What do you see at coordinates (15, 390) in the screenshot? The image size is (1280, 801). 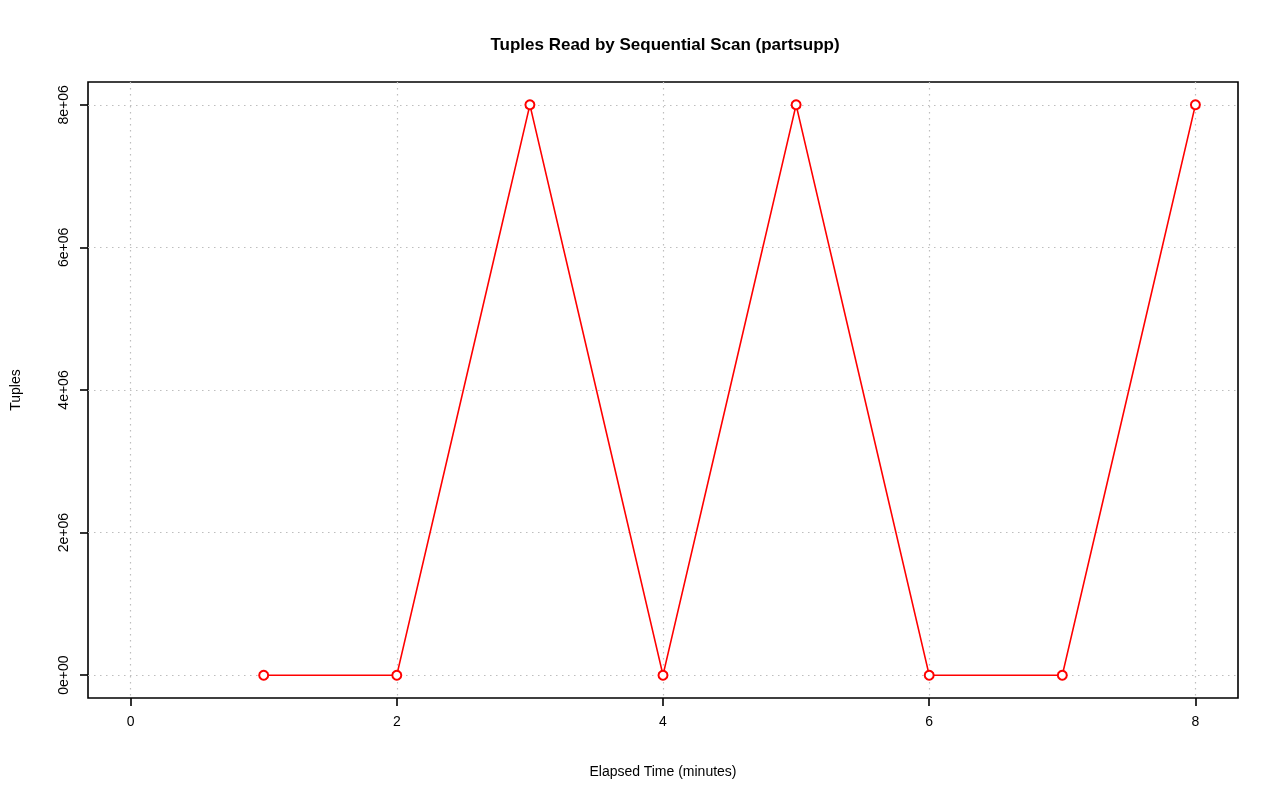 I see `y-axis-title: Tuples` at bounding box center [15, 390].